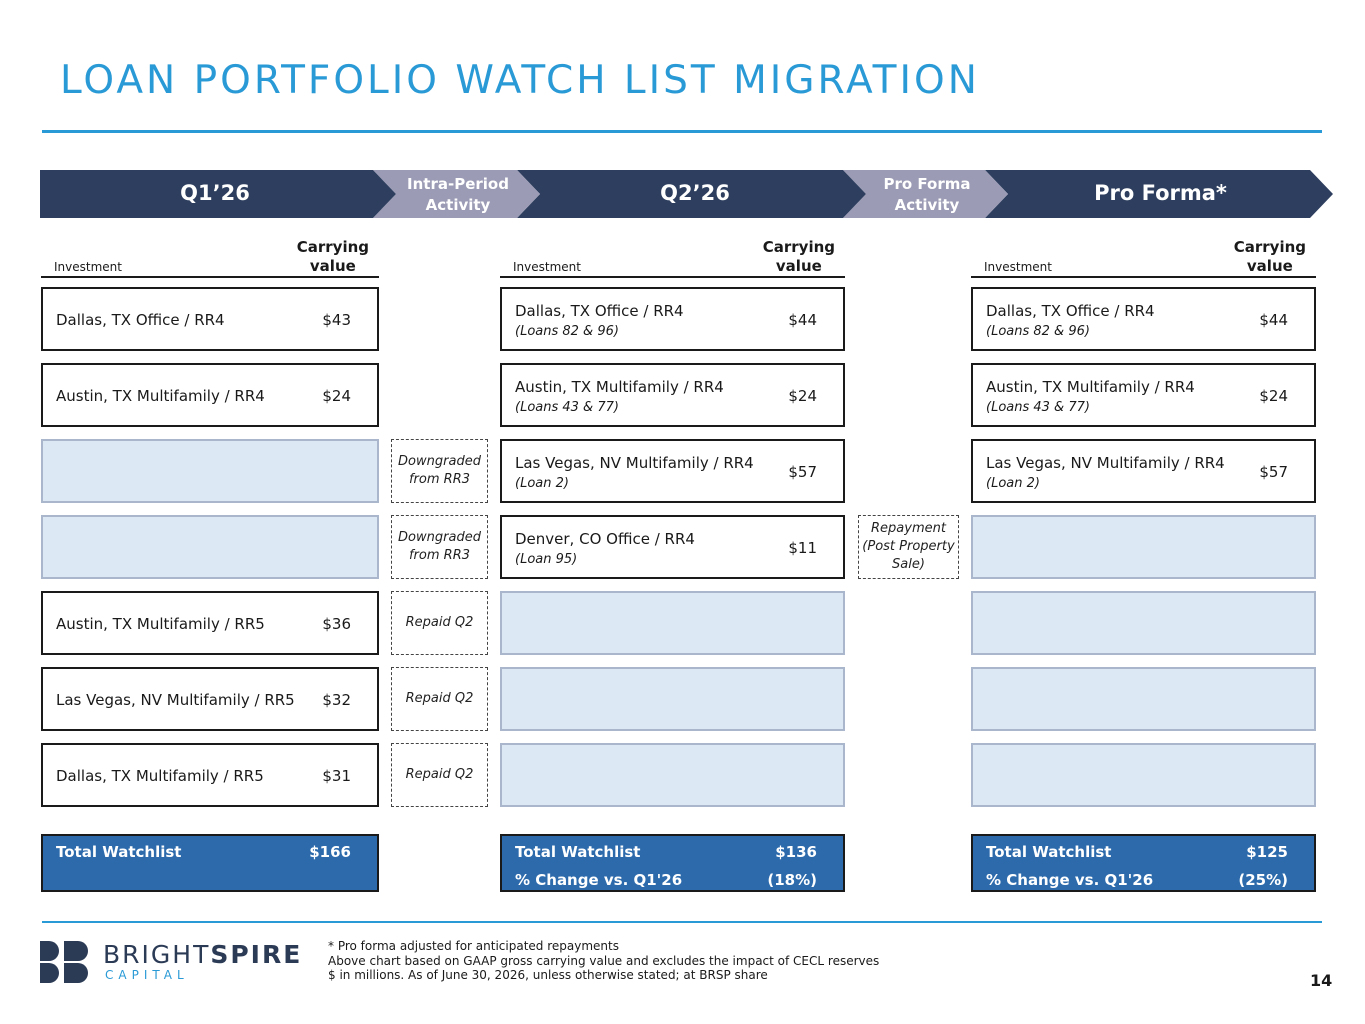  Describe the element at coordinates (796, 852) in the screenshot. I see `total-value: $136` at that location.